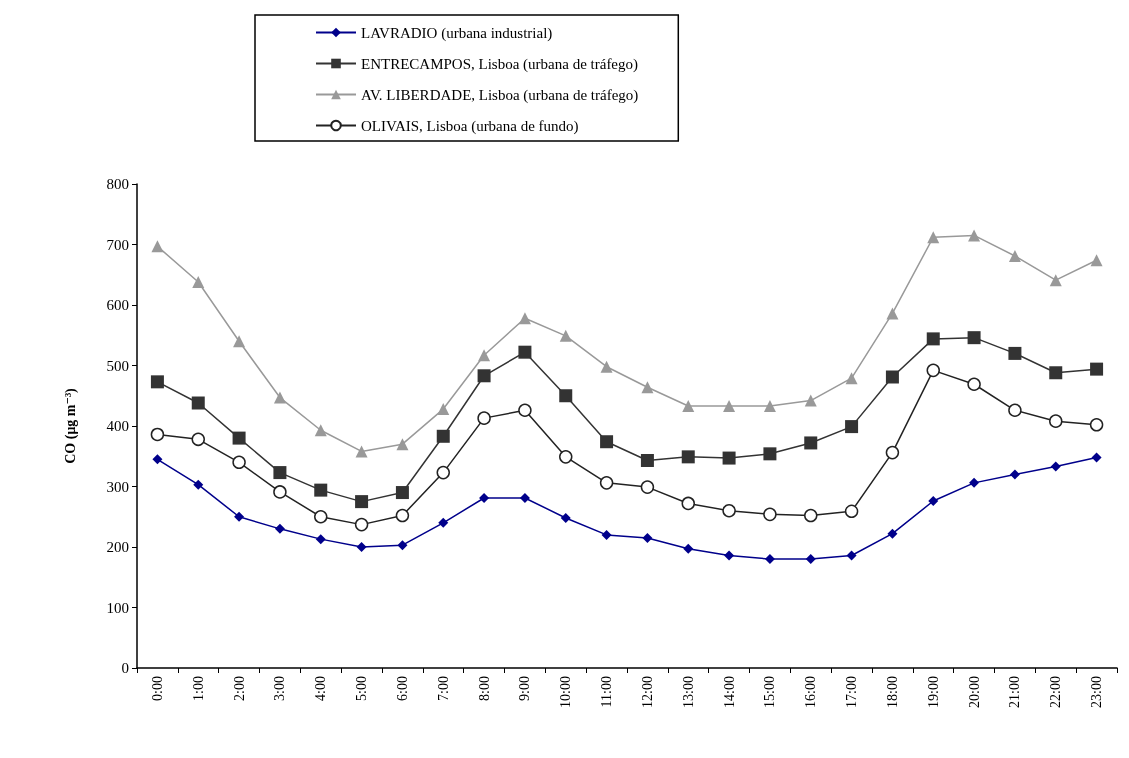 The width and height of the screenshot is (1129, 758). I want to click on x-tick-label: 22:00, so click(1056, 692).